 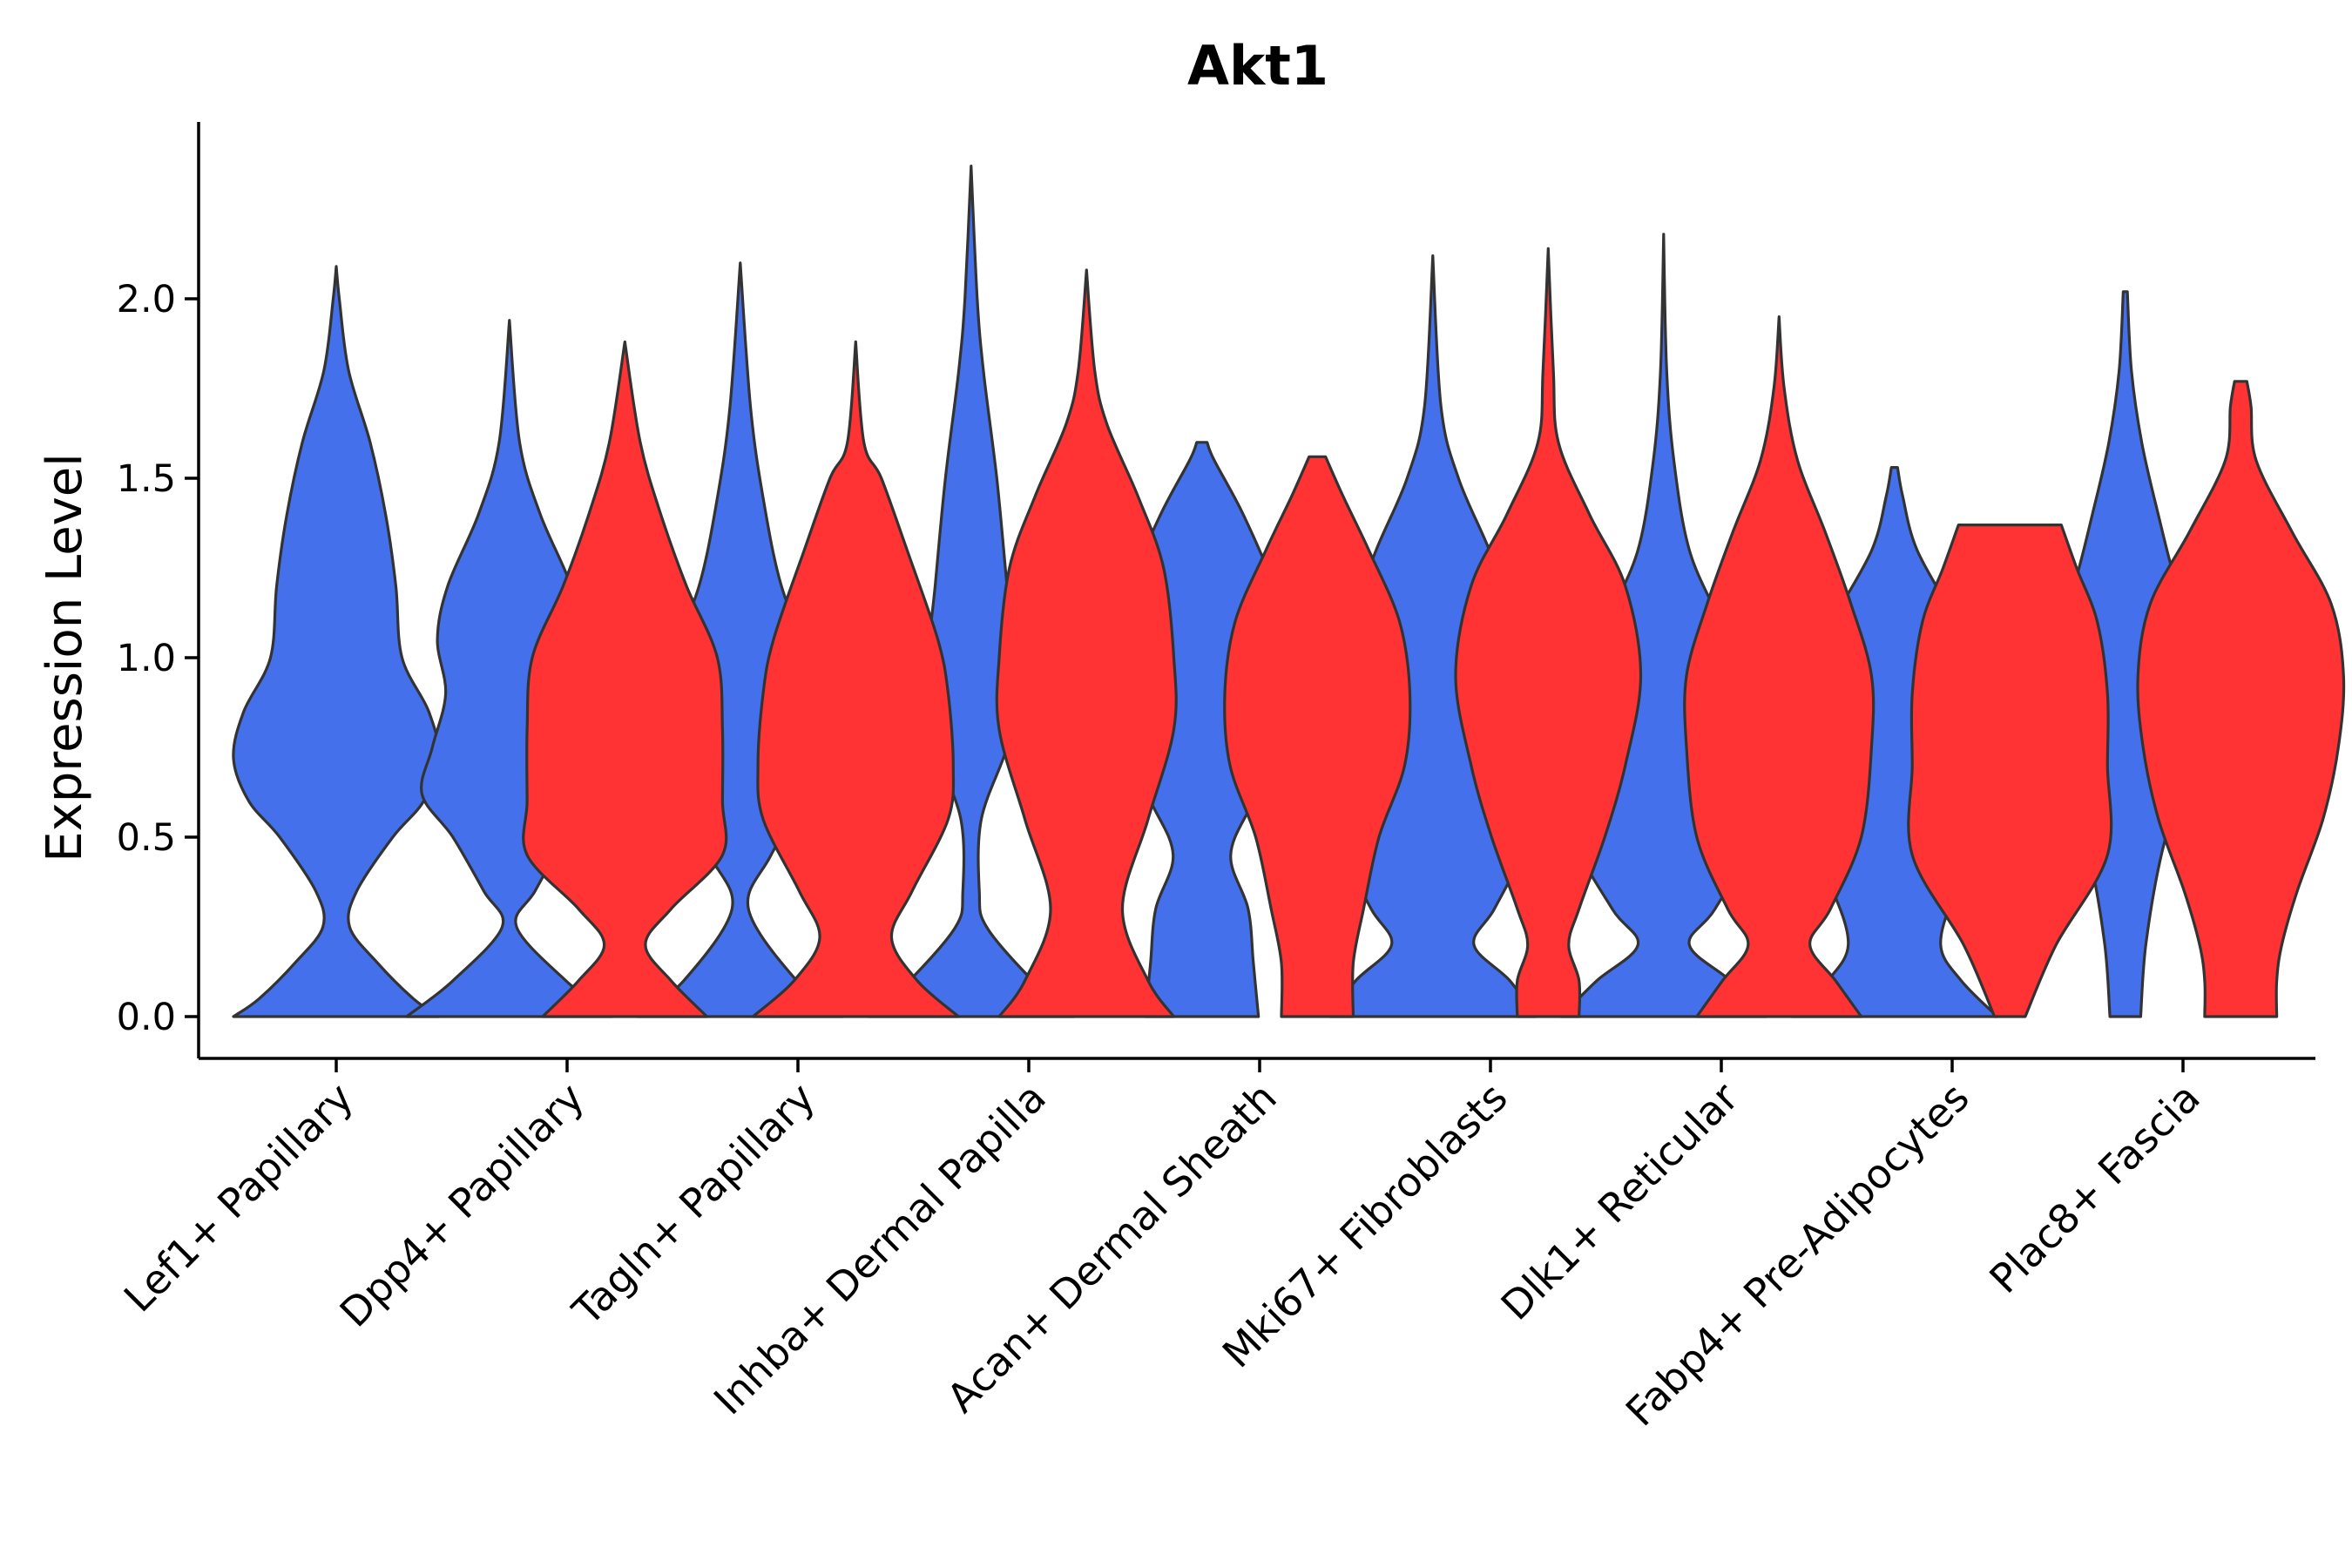 What do you see at coordinates (146, 658) in the screenshot?
I see `y-tick-label-2: 1.0` at bounding box center [146, 658].